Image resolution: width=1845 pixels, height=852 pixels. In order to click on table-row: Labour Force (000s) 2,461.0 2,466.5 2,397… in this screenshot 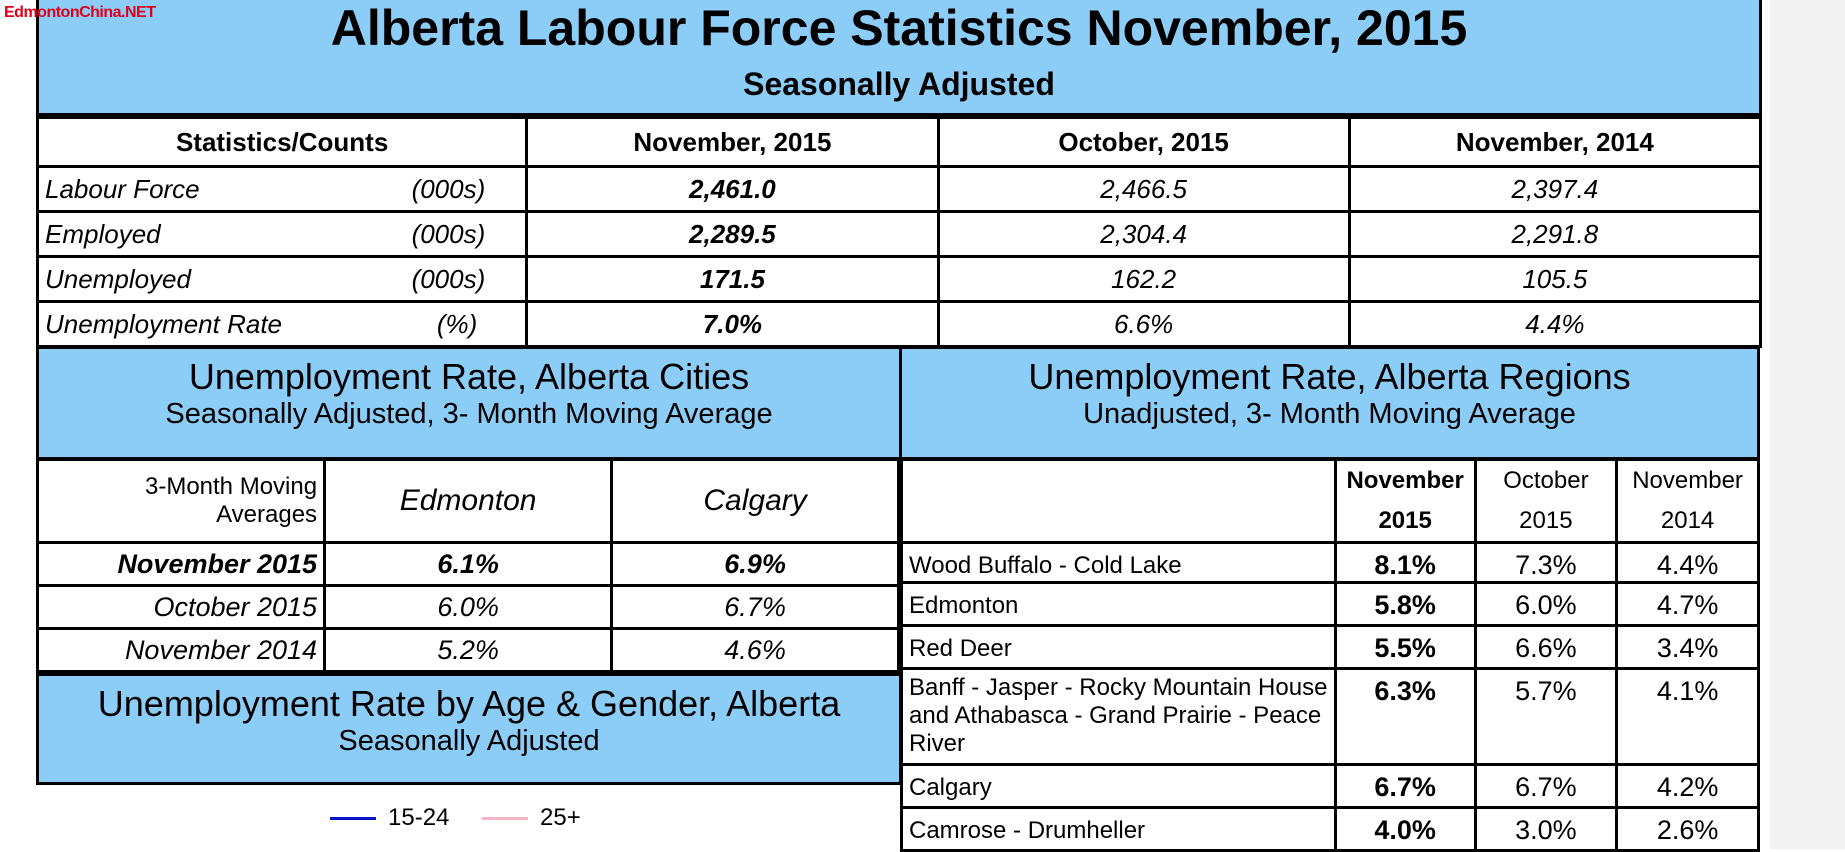, I will do `click(899, 189)`.